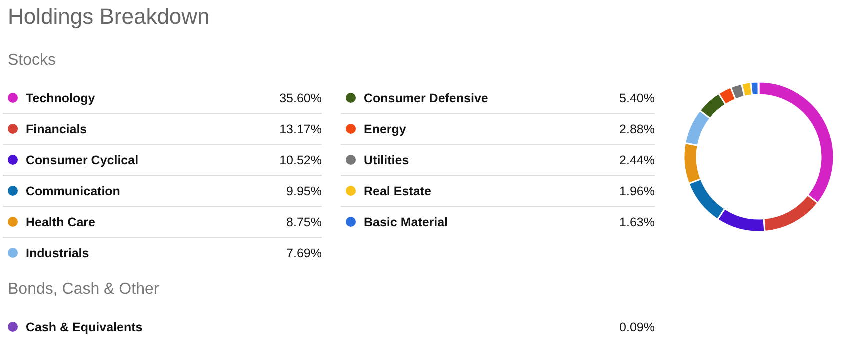  Describe the element at coordinates (637, 223) in the screenshot. I see `data-label: 1.63%` at that location.